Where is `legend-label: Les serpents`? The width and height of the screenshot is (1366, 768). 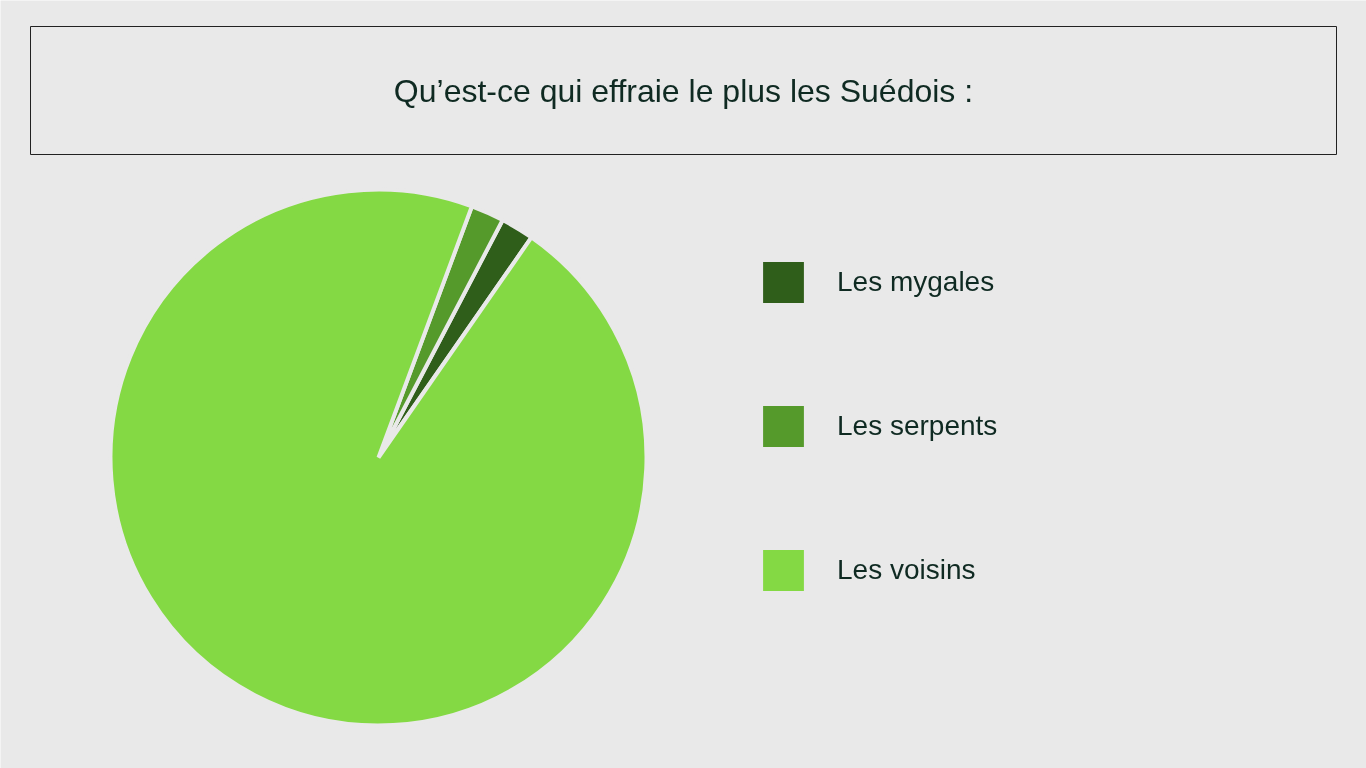 legend-label: Les serpents is located at coordinates (917, 426).